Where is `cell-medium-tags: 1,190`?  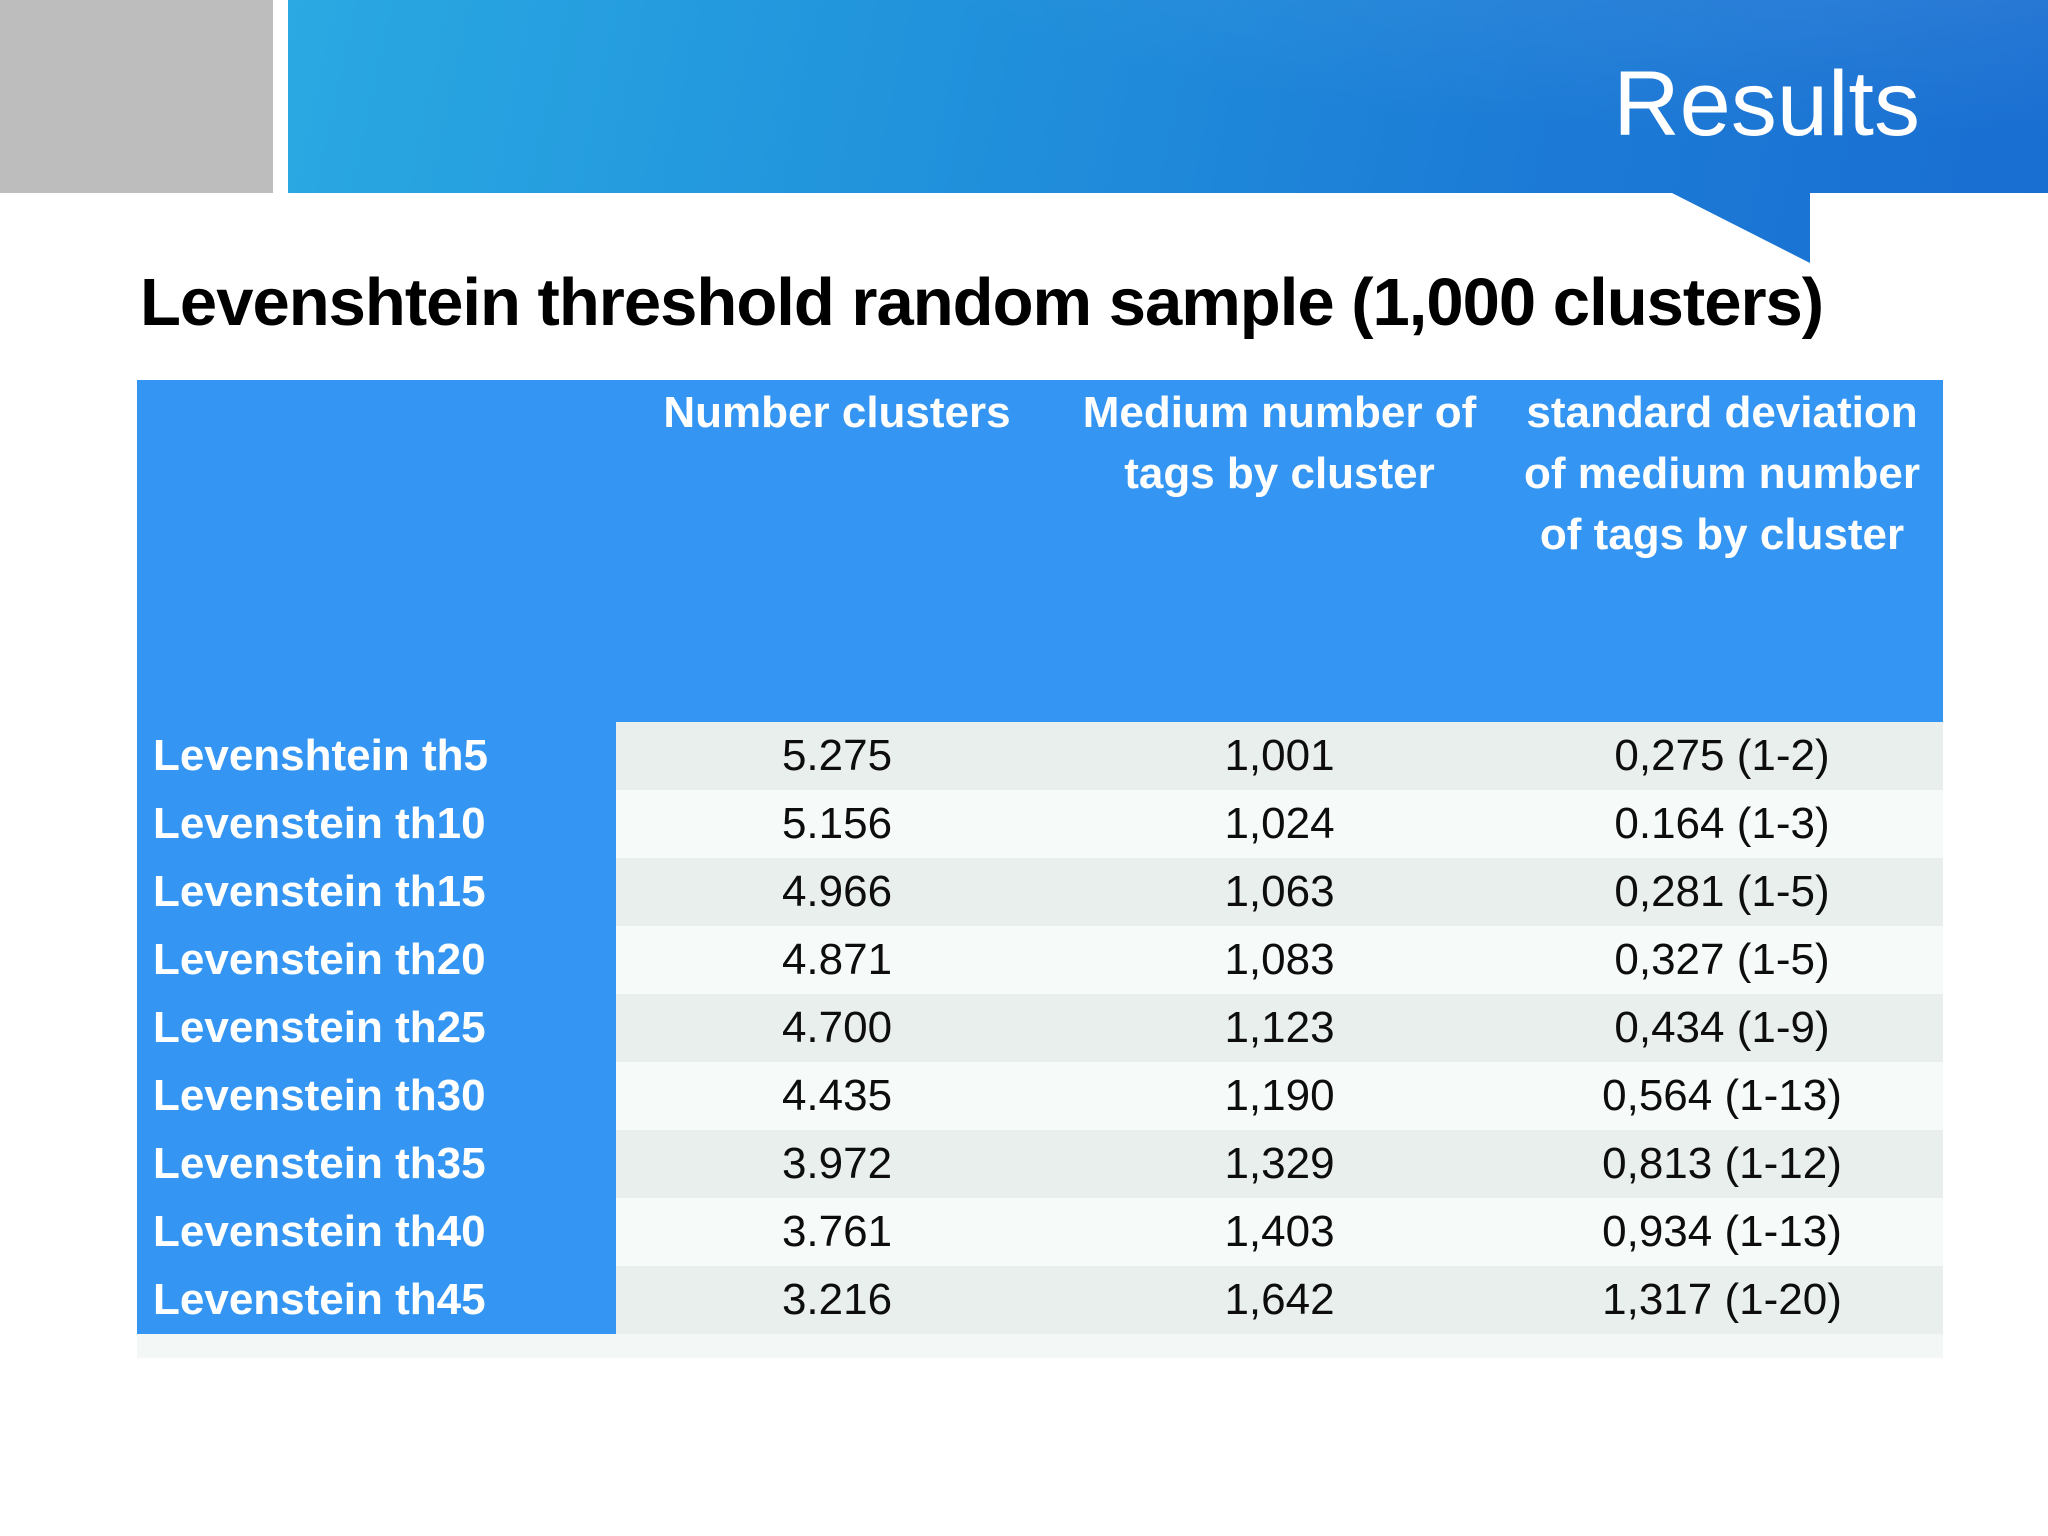
cell-medium-tags: 1,190 is located at coordinates (1279, 1096).